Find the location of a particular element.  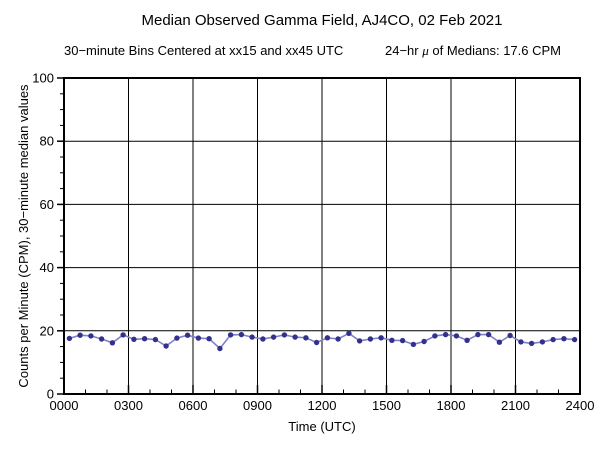

subtitle-right-prefix: 24−hr is located at coordinates (403, 50).